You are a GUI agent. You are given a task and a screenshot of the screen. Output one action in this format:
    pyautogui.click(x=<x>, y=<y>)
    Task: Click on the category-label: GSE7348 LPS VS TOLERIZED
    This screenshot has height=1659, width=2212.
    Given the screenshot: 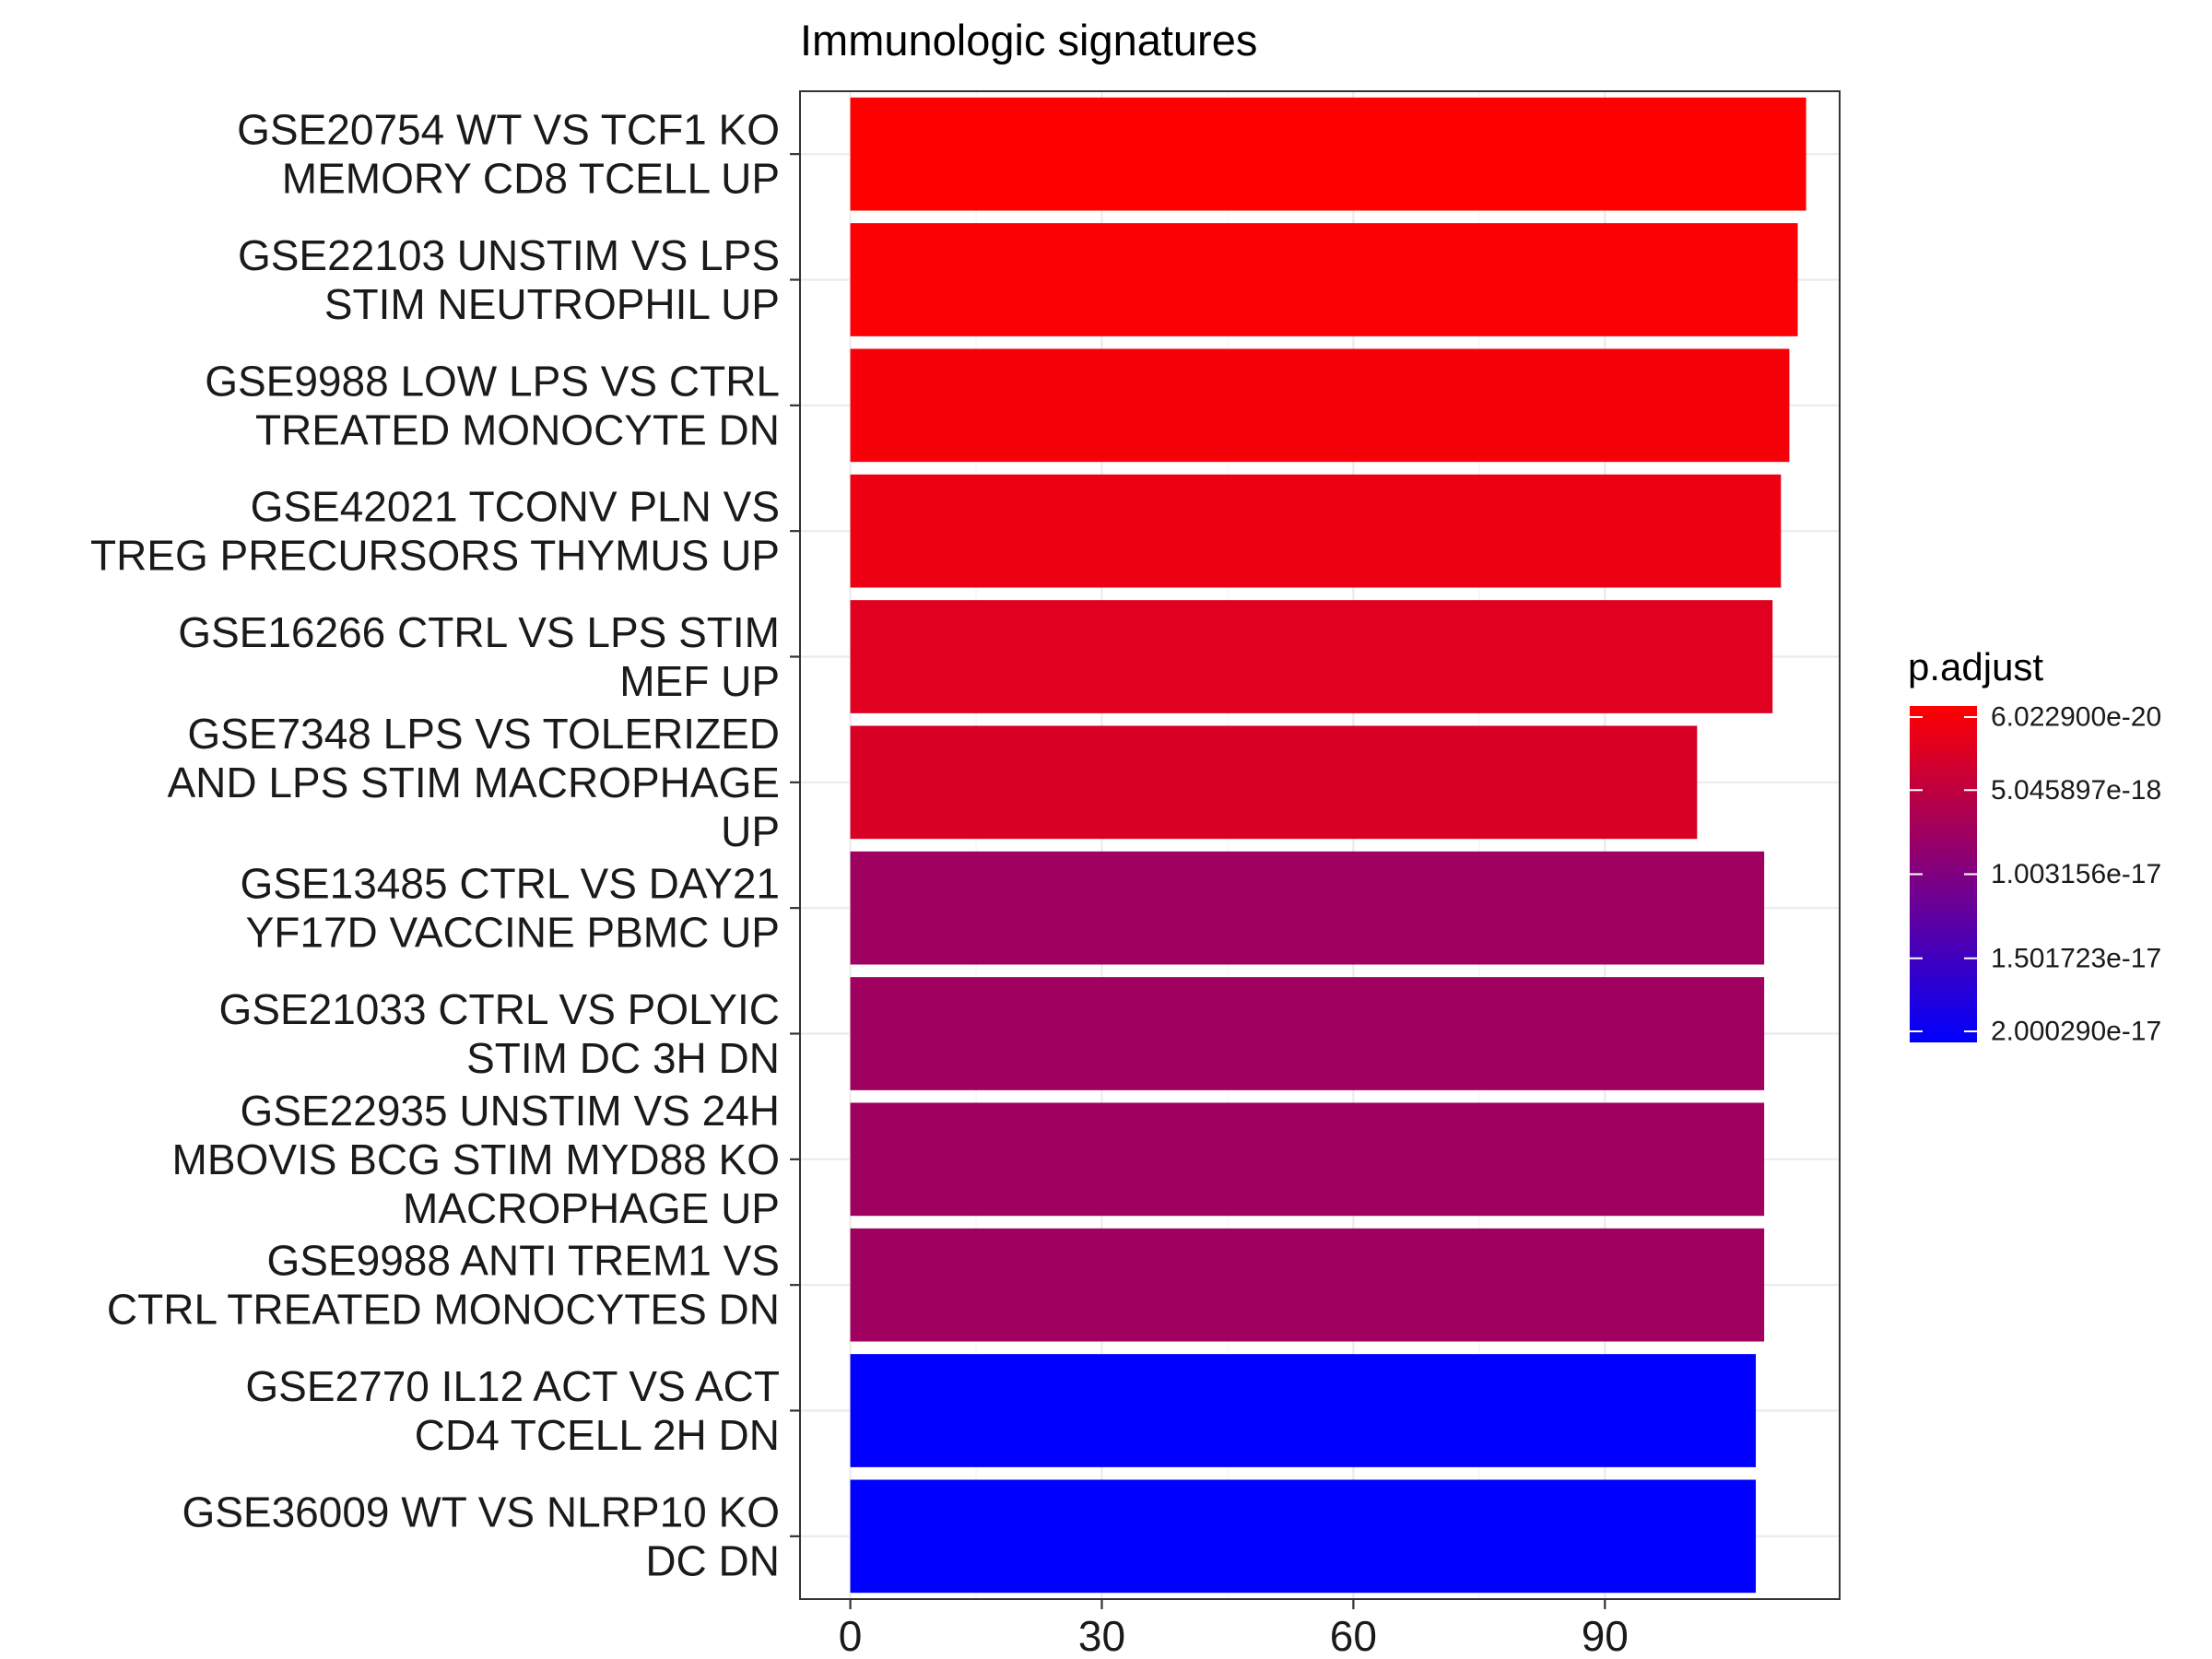 What is the action you would take?
    pyautogui.click(x=483, y=734)
    